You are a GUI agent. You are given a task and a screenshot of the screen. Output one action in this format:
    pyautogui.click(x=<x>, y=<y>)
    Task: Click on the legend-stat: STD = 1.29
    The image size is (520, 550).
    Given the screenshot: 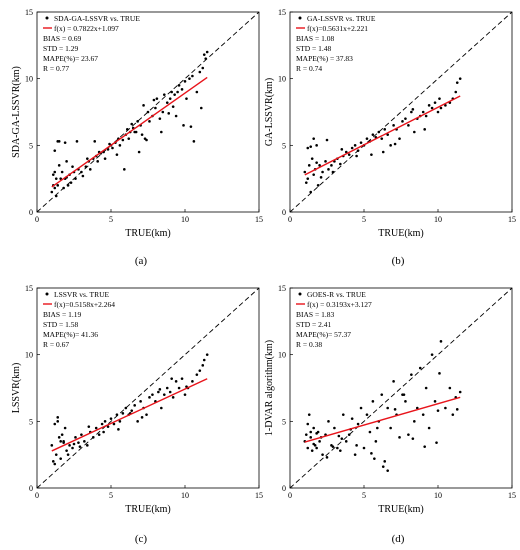 What is the action you would take?
    pyautogui.click(x=61, y=48)
    